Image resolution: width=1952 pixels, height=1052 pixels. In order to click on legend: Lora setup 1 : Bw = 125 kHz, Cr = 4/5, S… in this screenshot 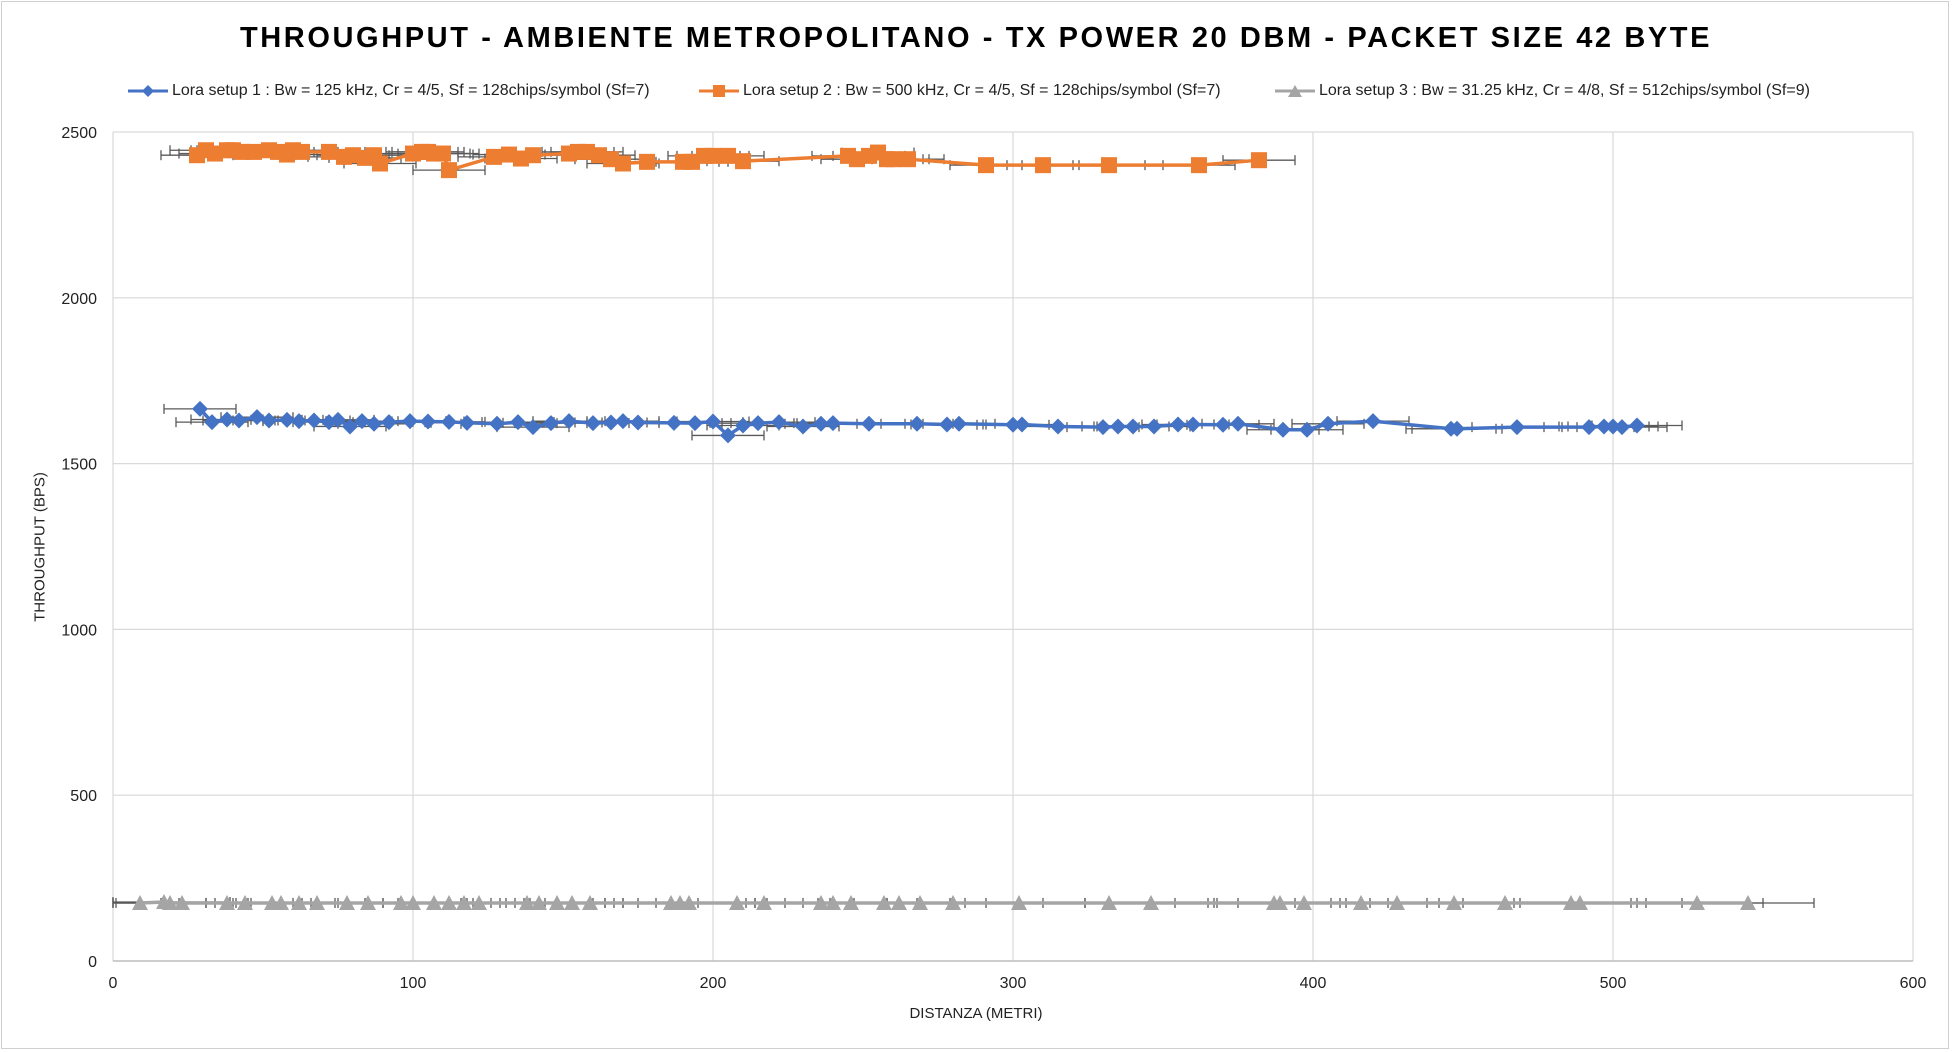, I will do `click(976, 91)`.